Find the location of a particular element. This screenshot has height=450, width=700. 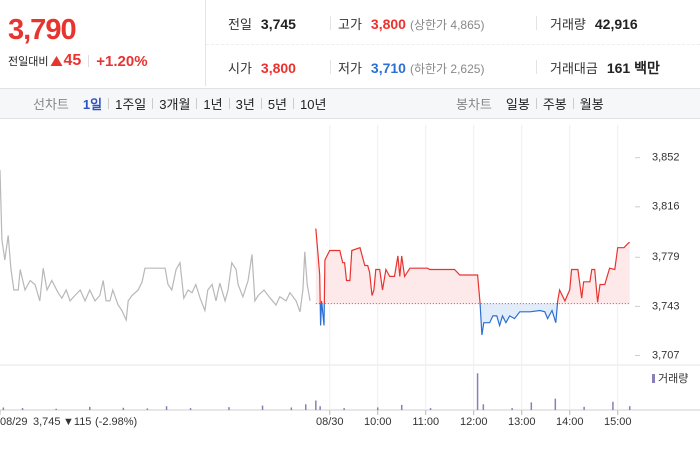

period-tab: 1주일 is located at coordinates (131, 104).